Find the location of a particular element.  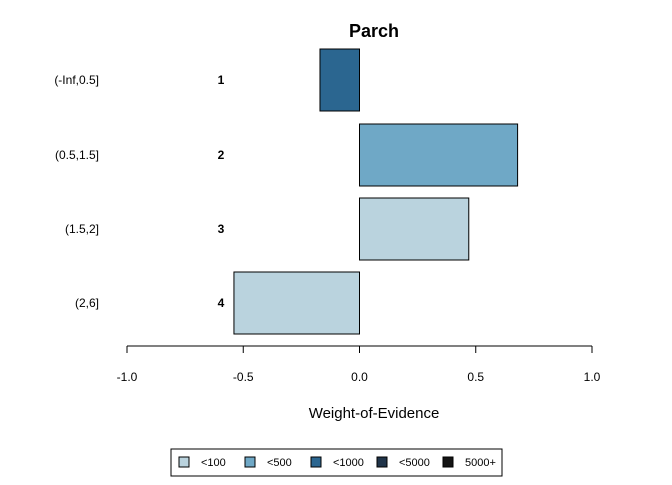

legend: <100 <500 <1000 <5000 5000+ is located at coordinates (336, 462).